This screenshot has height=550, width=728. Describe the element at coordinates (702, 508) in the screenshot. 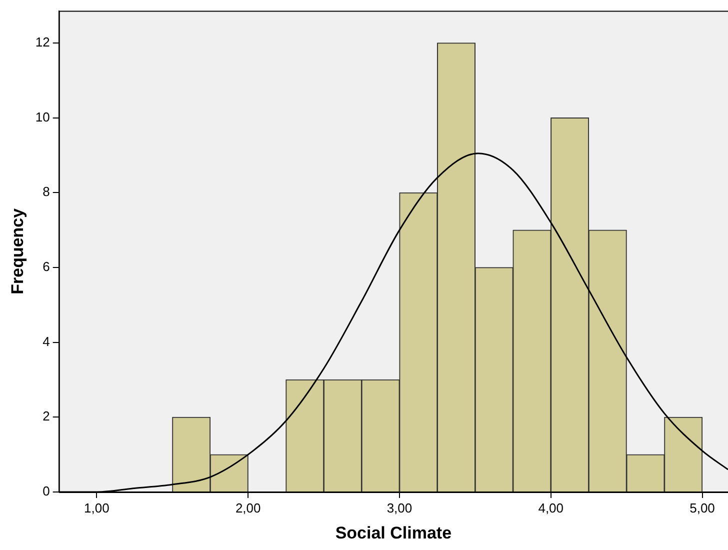

I see `x-tick-label: 5,00` at that location.